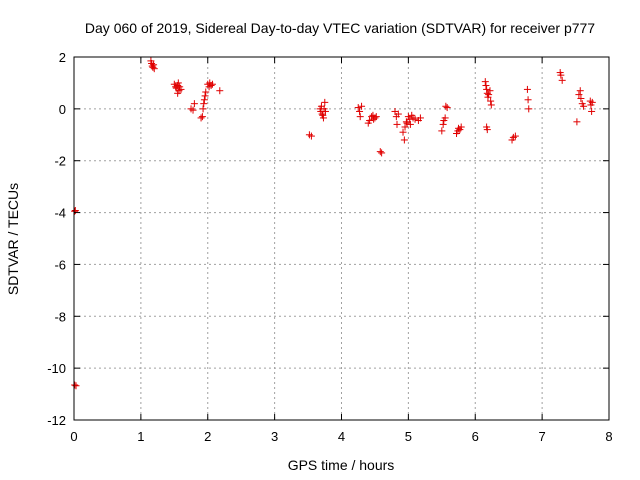 This screenshot has height=480, width=640. I want to click on y-tick-label: -2, so click(60, 161).